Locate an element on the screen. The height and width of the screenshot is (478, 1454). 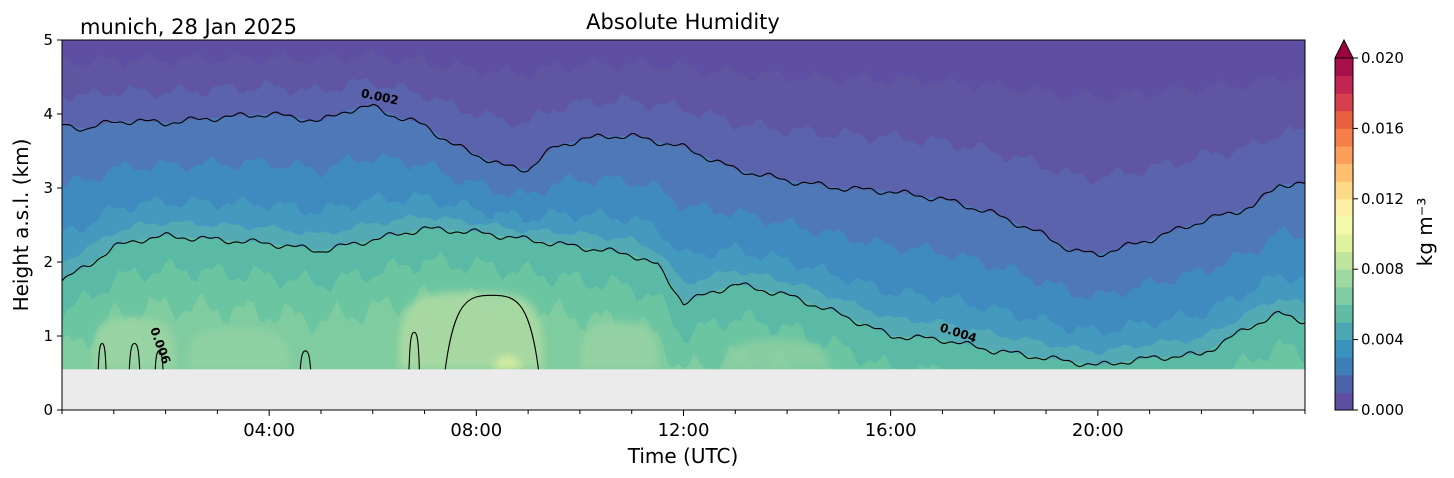
y-axis: 0 1 2 3 4 5 is located at coordinates (52, 225).